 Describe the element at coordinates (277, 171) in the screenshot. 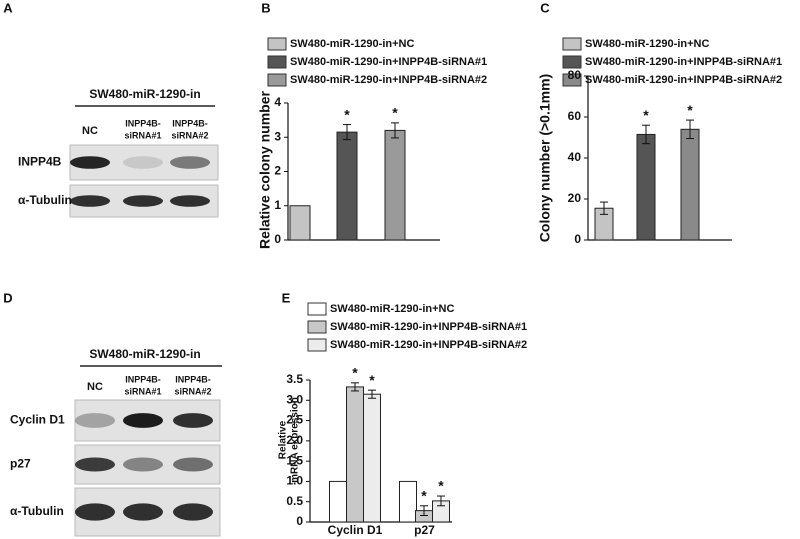

I see `y-tick-label: 2` at that location.